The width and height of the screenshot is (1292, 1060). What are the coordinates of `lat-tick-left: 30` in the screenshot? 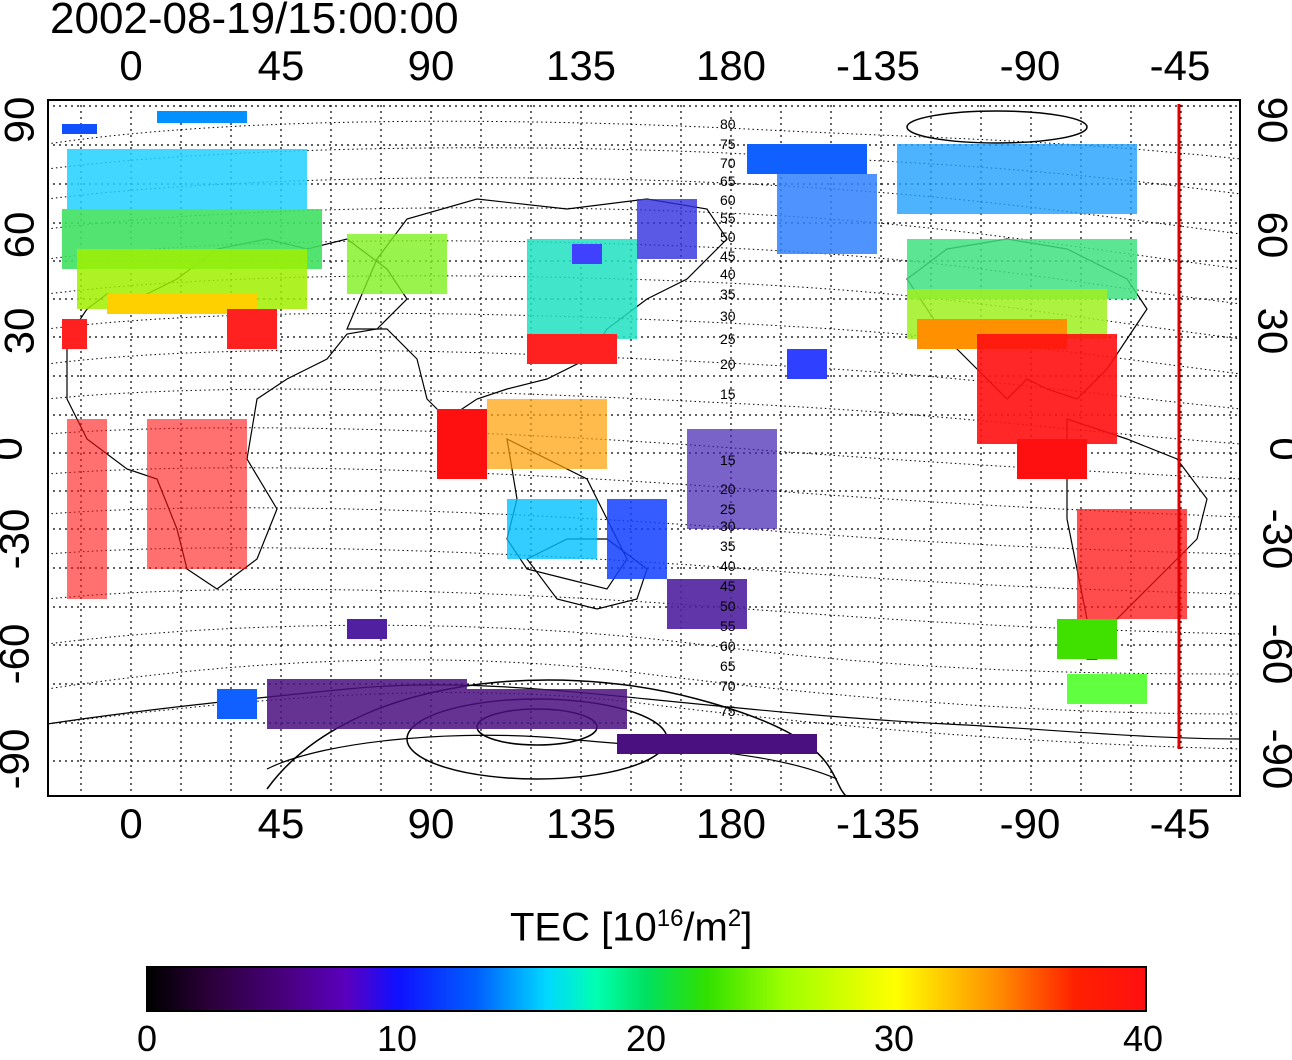 It's located at (21, 331).